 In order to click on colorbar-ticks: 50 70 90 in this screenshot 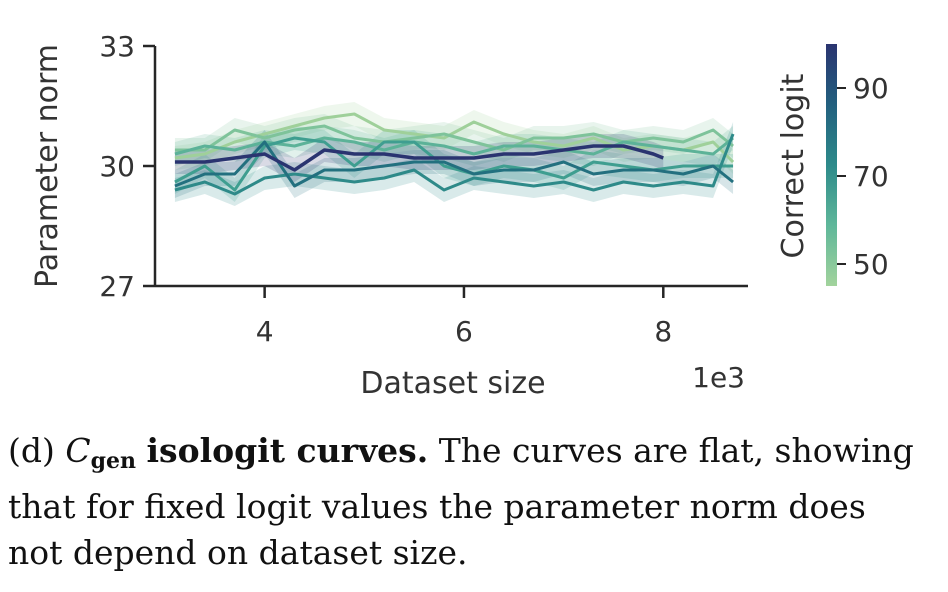, I will do `click(863, 176)`.